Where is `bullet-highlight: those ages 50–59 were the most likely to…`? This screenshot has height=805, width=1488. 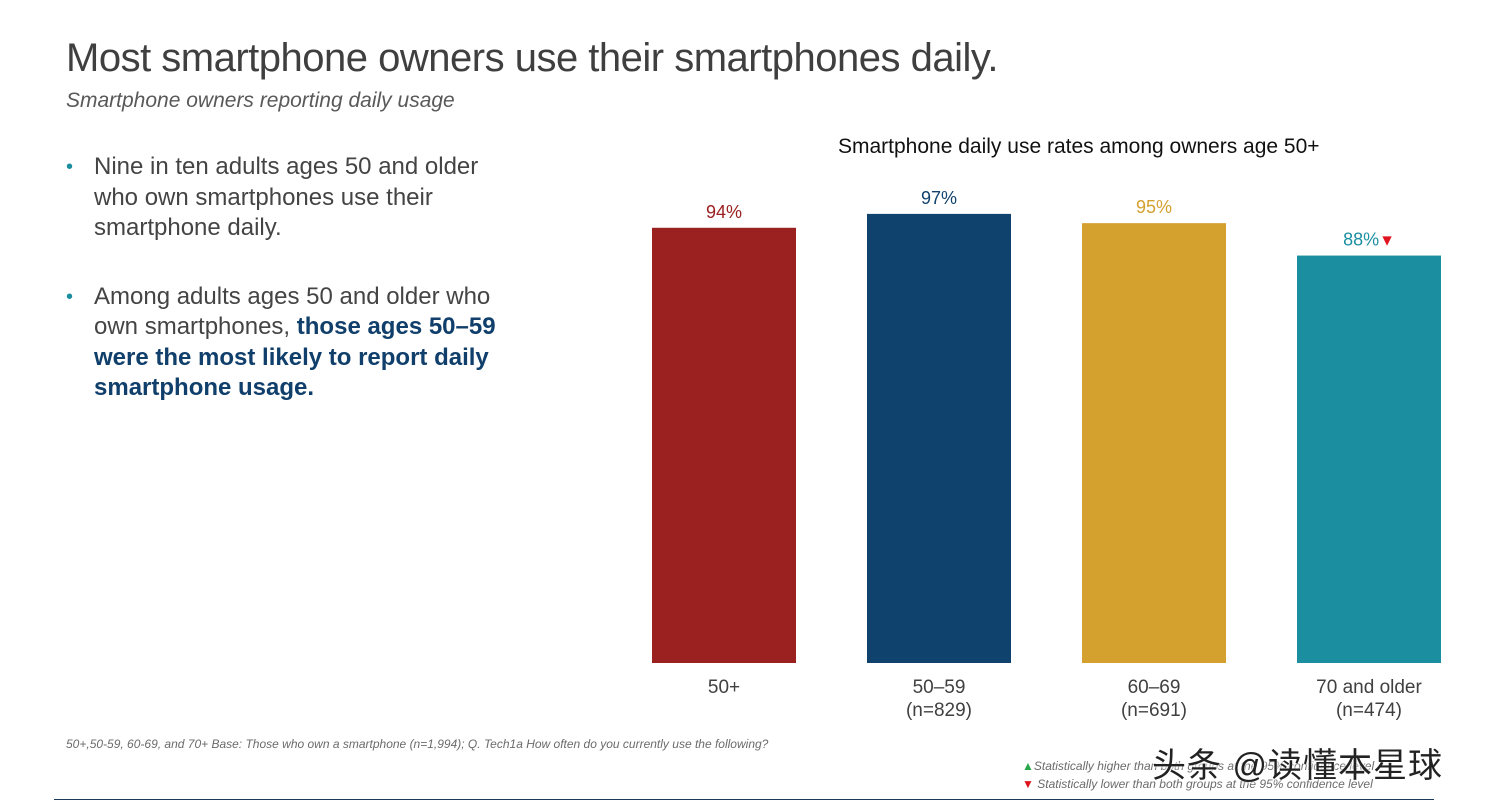 bullet-highlight: those ages 50–59 were the most likely to… is located at coordinates (295, 357).